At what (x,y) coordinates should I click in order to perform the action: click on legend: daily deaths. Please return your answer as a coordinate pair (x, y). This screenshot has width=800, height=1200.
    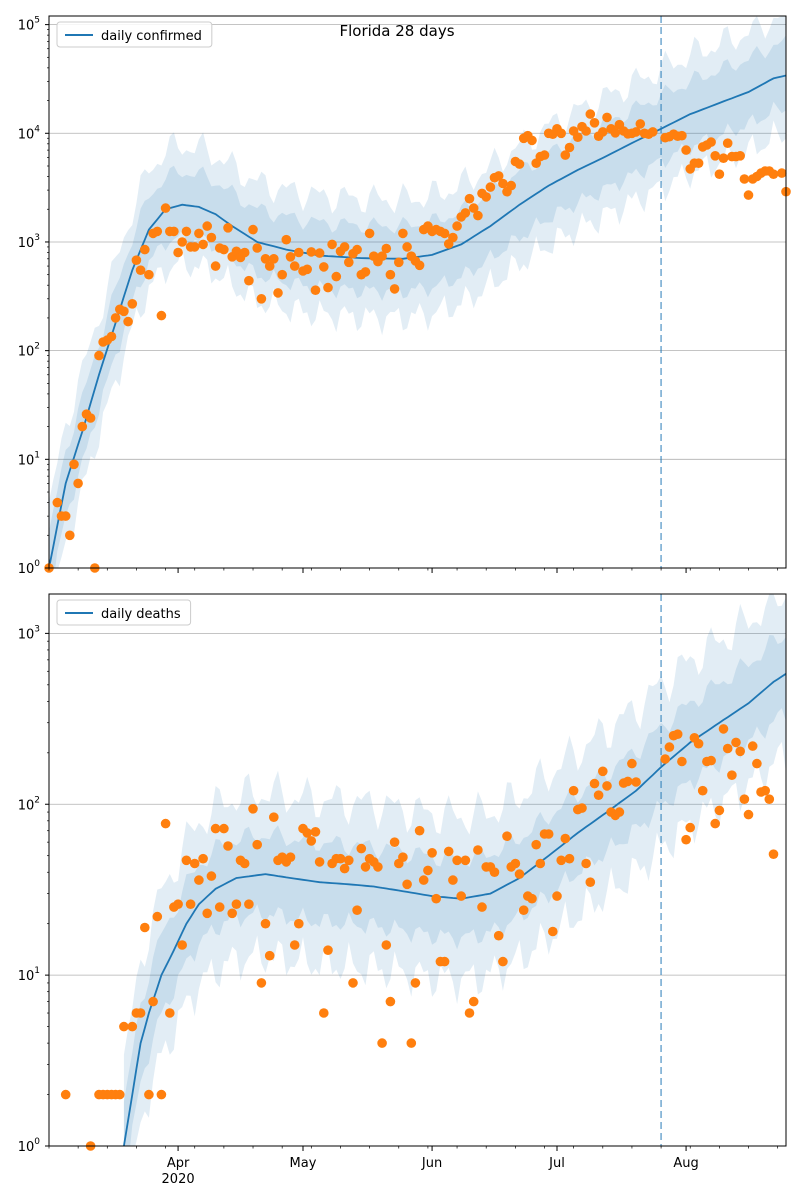
    Looking at the image, I should click on (124, 612).